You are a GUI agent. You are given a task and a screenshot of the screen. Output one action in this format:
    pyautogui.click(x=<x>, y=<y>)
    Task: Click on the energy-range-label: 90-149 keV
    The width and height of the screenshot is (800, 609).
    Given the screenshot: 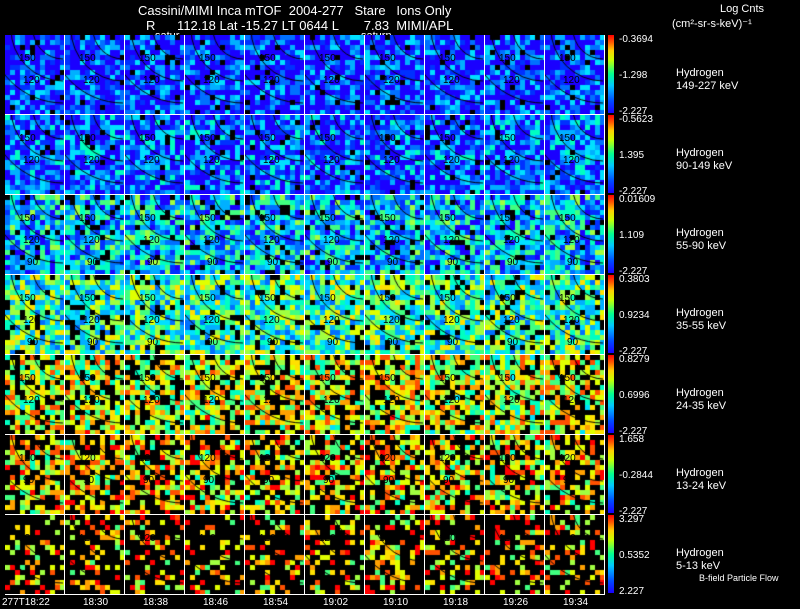 What is the action you would take?
    pyautogui.click(x=704, y=166)
    